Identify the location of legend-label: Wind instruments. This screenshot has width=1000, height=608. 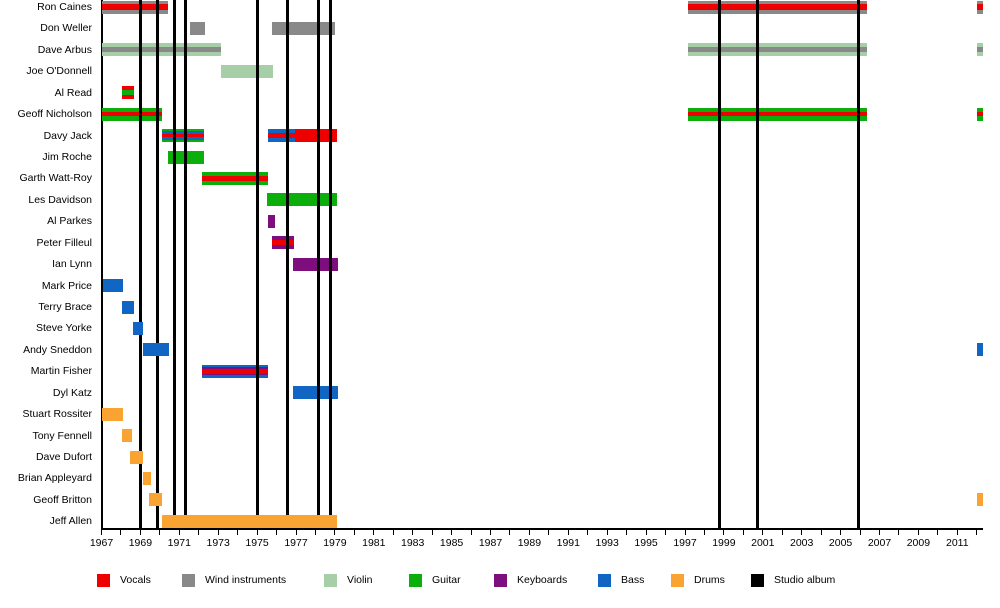
(246, 580).